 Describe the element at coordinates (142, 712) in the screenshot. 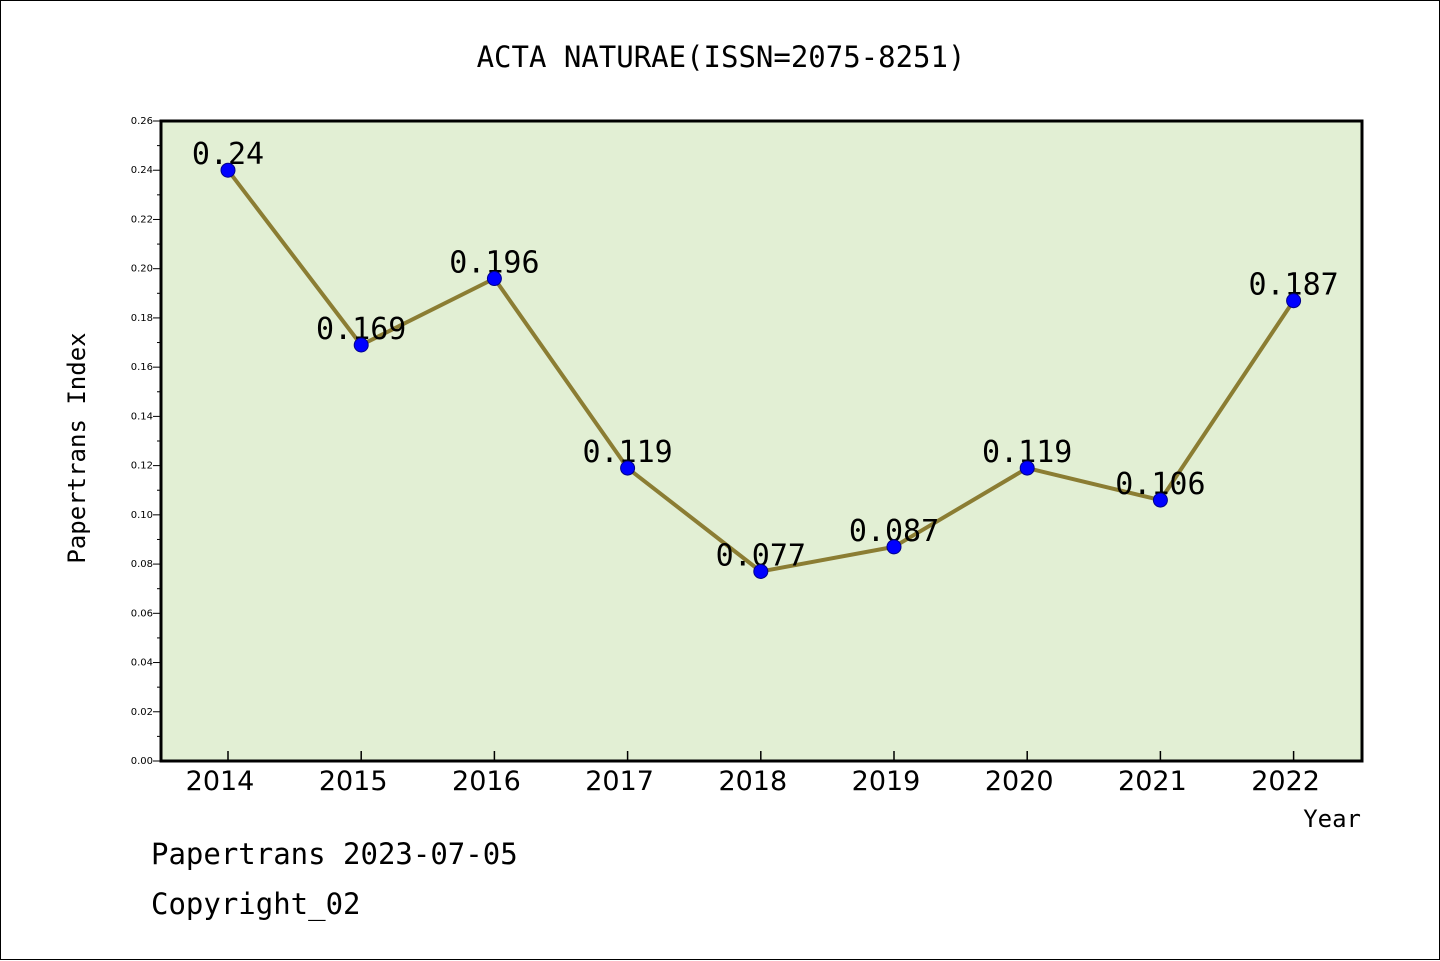

I see `y-tick-label: 0.02` at that location.